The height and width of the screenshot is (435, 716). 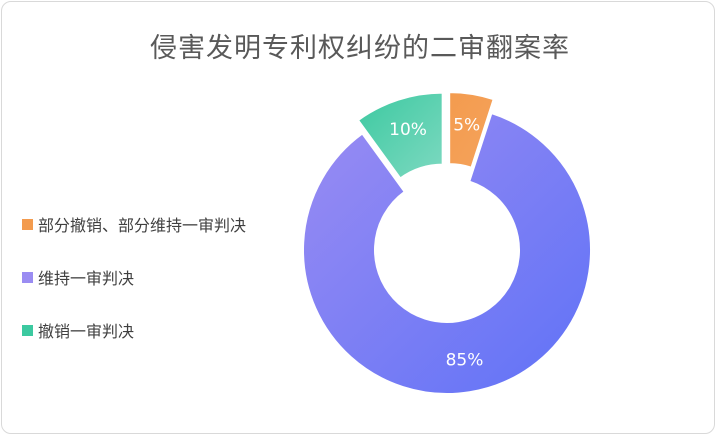 What do you see at coordinates (465, 361) in the screenshot?
I see `data-label-upheld: 85%` at bounding box center [465, 361].